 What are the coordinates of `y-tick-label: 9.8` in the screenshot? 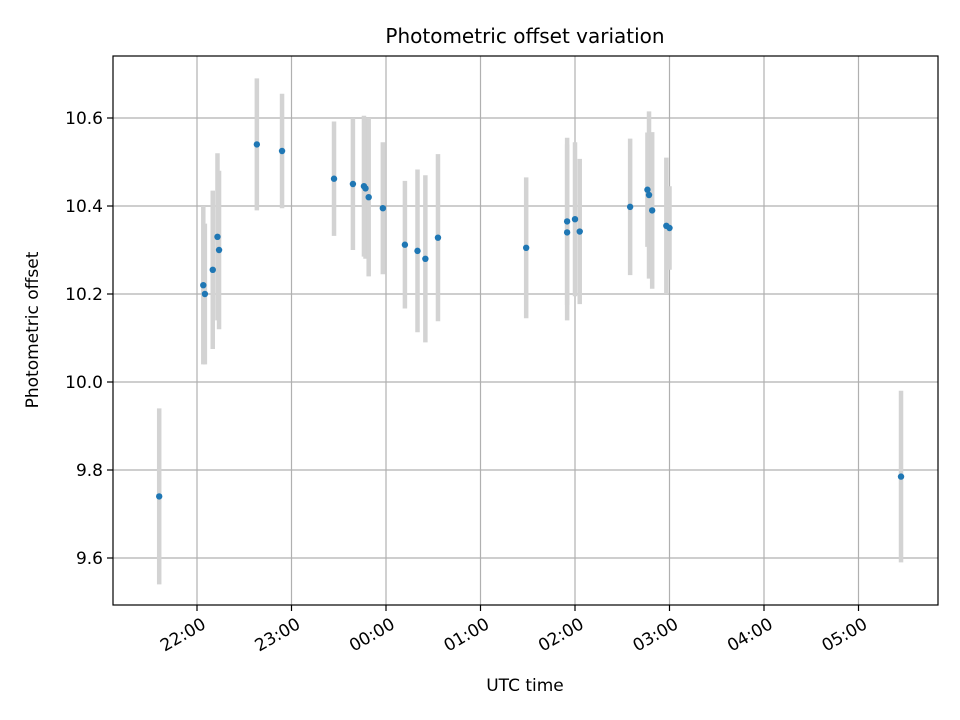 It's located at (89, 471).